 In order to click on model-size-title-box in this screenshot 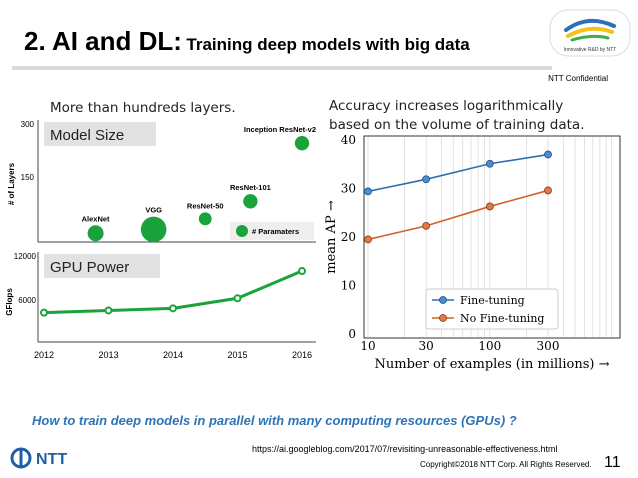, I will do `click(100, 134)`.